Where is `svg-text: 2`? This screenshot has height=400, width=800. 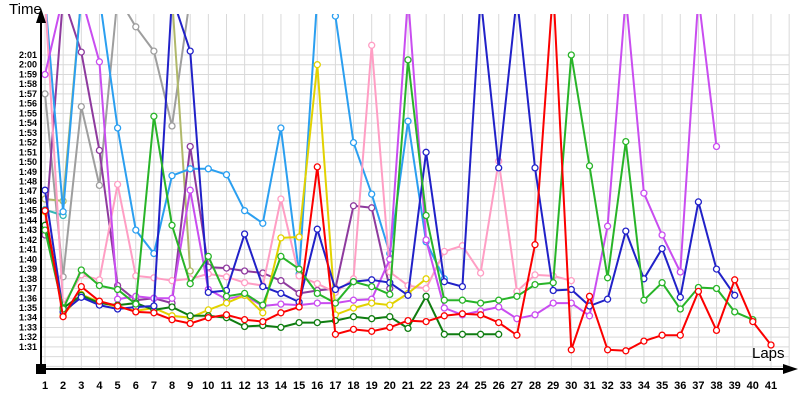 svg-text: 2 is located at coordinates (63, 386).